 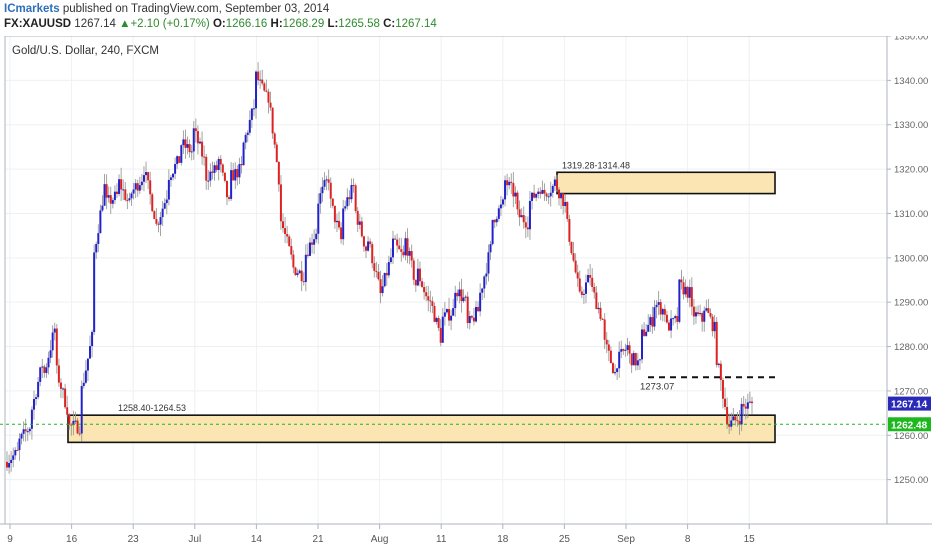 What do you see at coordinates (38, 24) in the screenshot?
I see `symbol-label: FX:XAUUSD` at bounding box center [38, 24].